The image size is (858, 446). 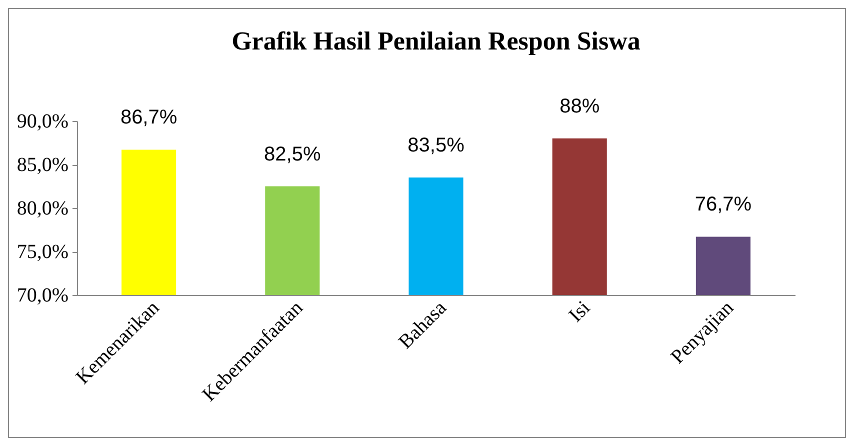 I want to click on data-label: 76,7%, so click(x=723, y=205).